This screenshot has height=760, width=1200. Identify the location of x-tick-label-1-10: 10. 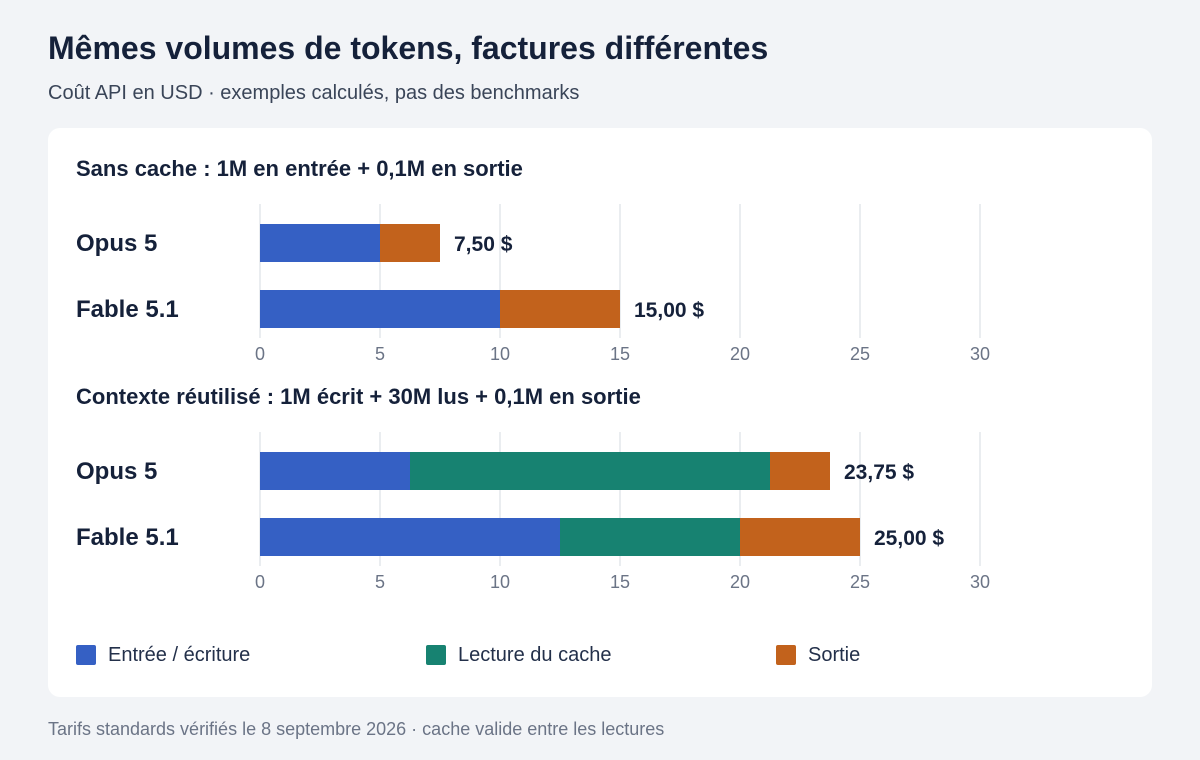
(500, 354).